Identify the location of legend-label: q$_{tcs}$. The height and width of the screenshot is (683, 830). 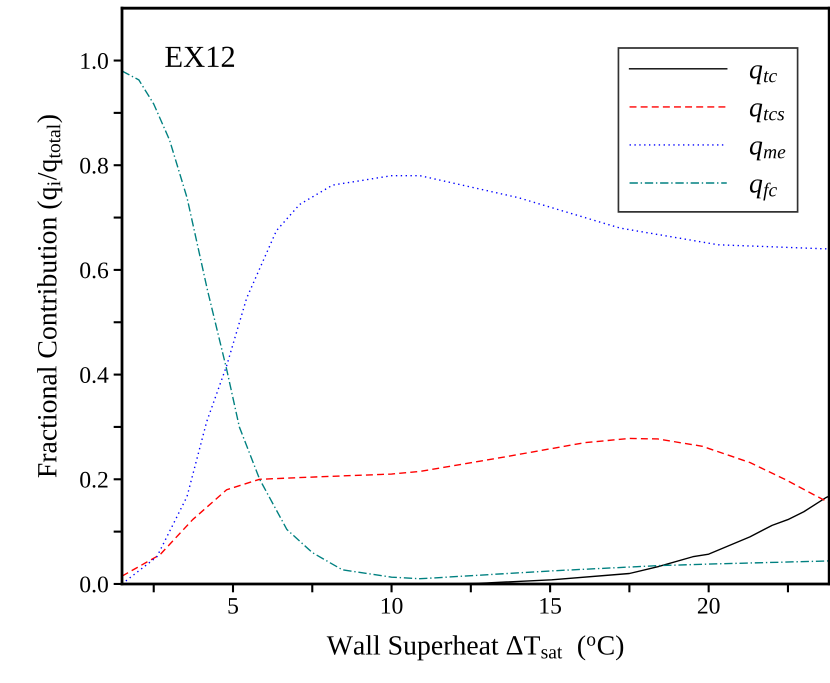
(767, 112).